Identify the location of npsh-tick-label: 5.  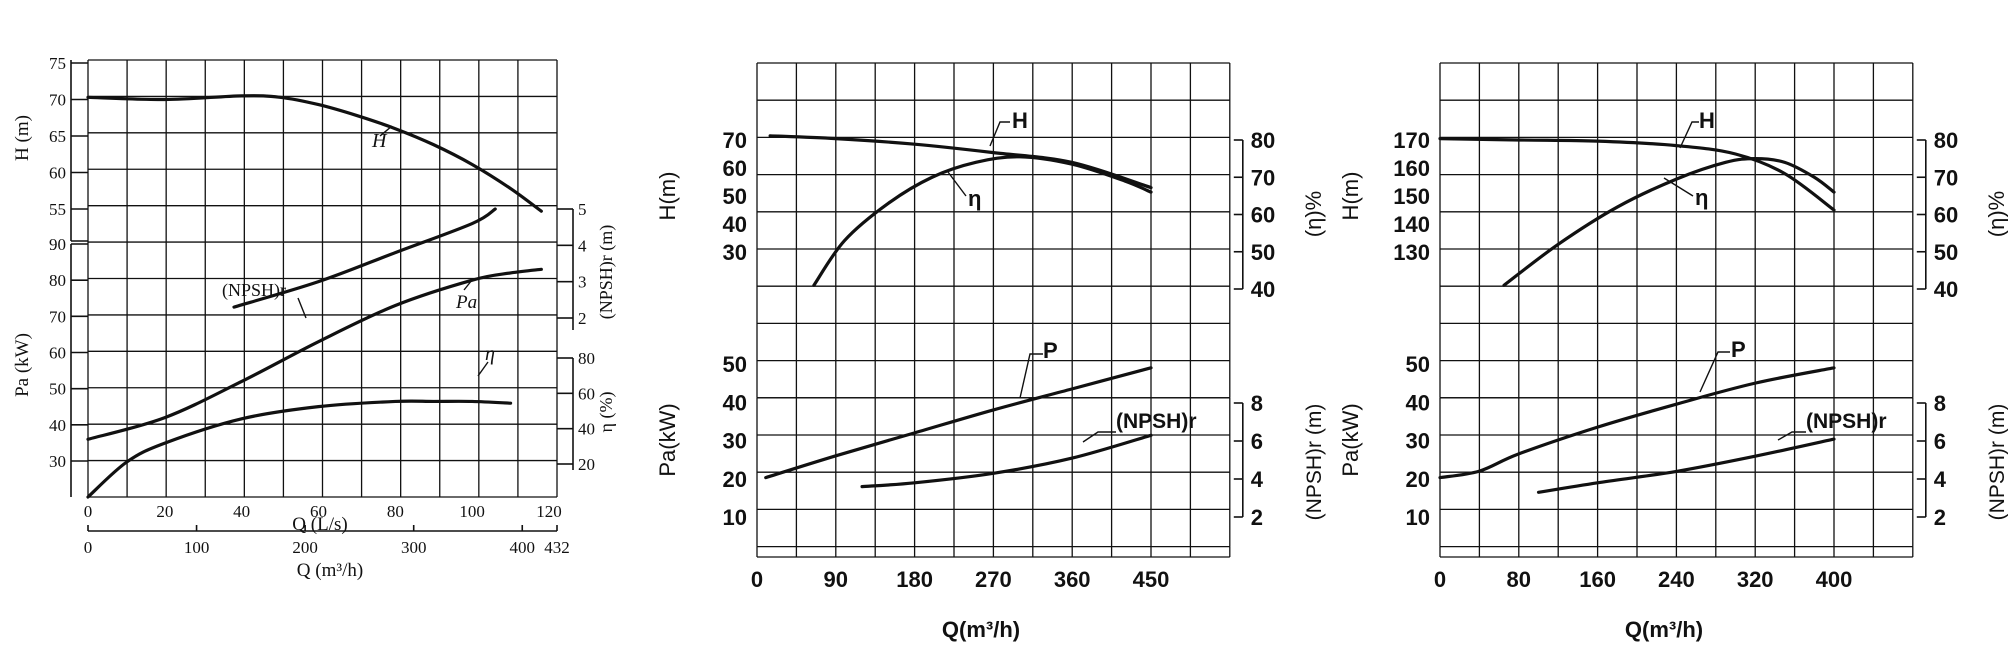
(582, 209).